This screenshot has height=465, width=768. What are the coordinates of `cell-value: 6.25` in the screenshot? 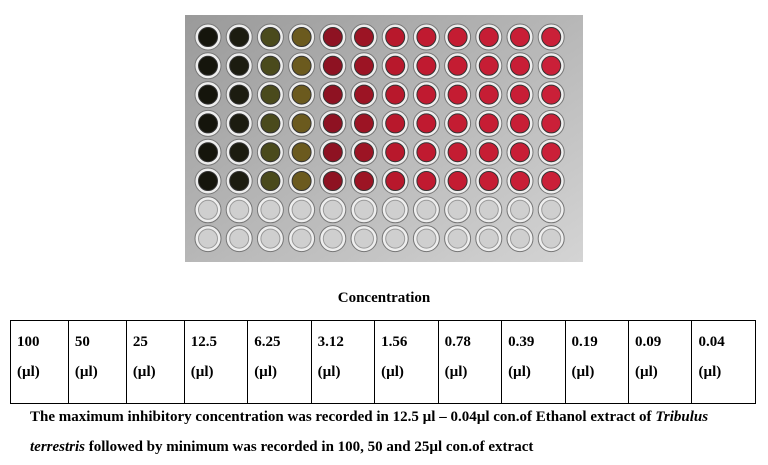 It's located at (267, 342).